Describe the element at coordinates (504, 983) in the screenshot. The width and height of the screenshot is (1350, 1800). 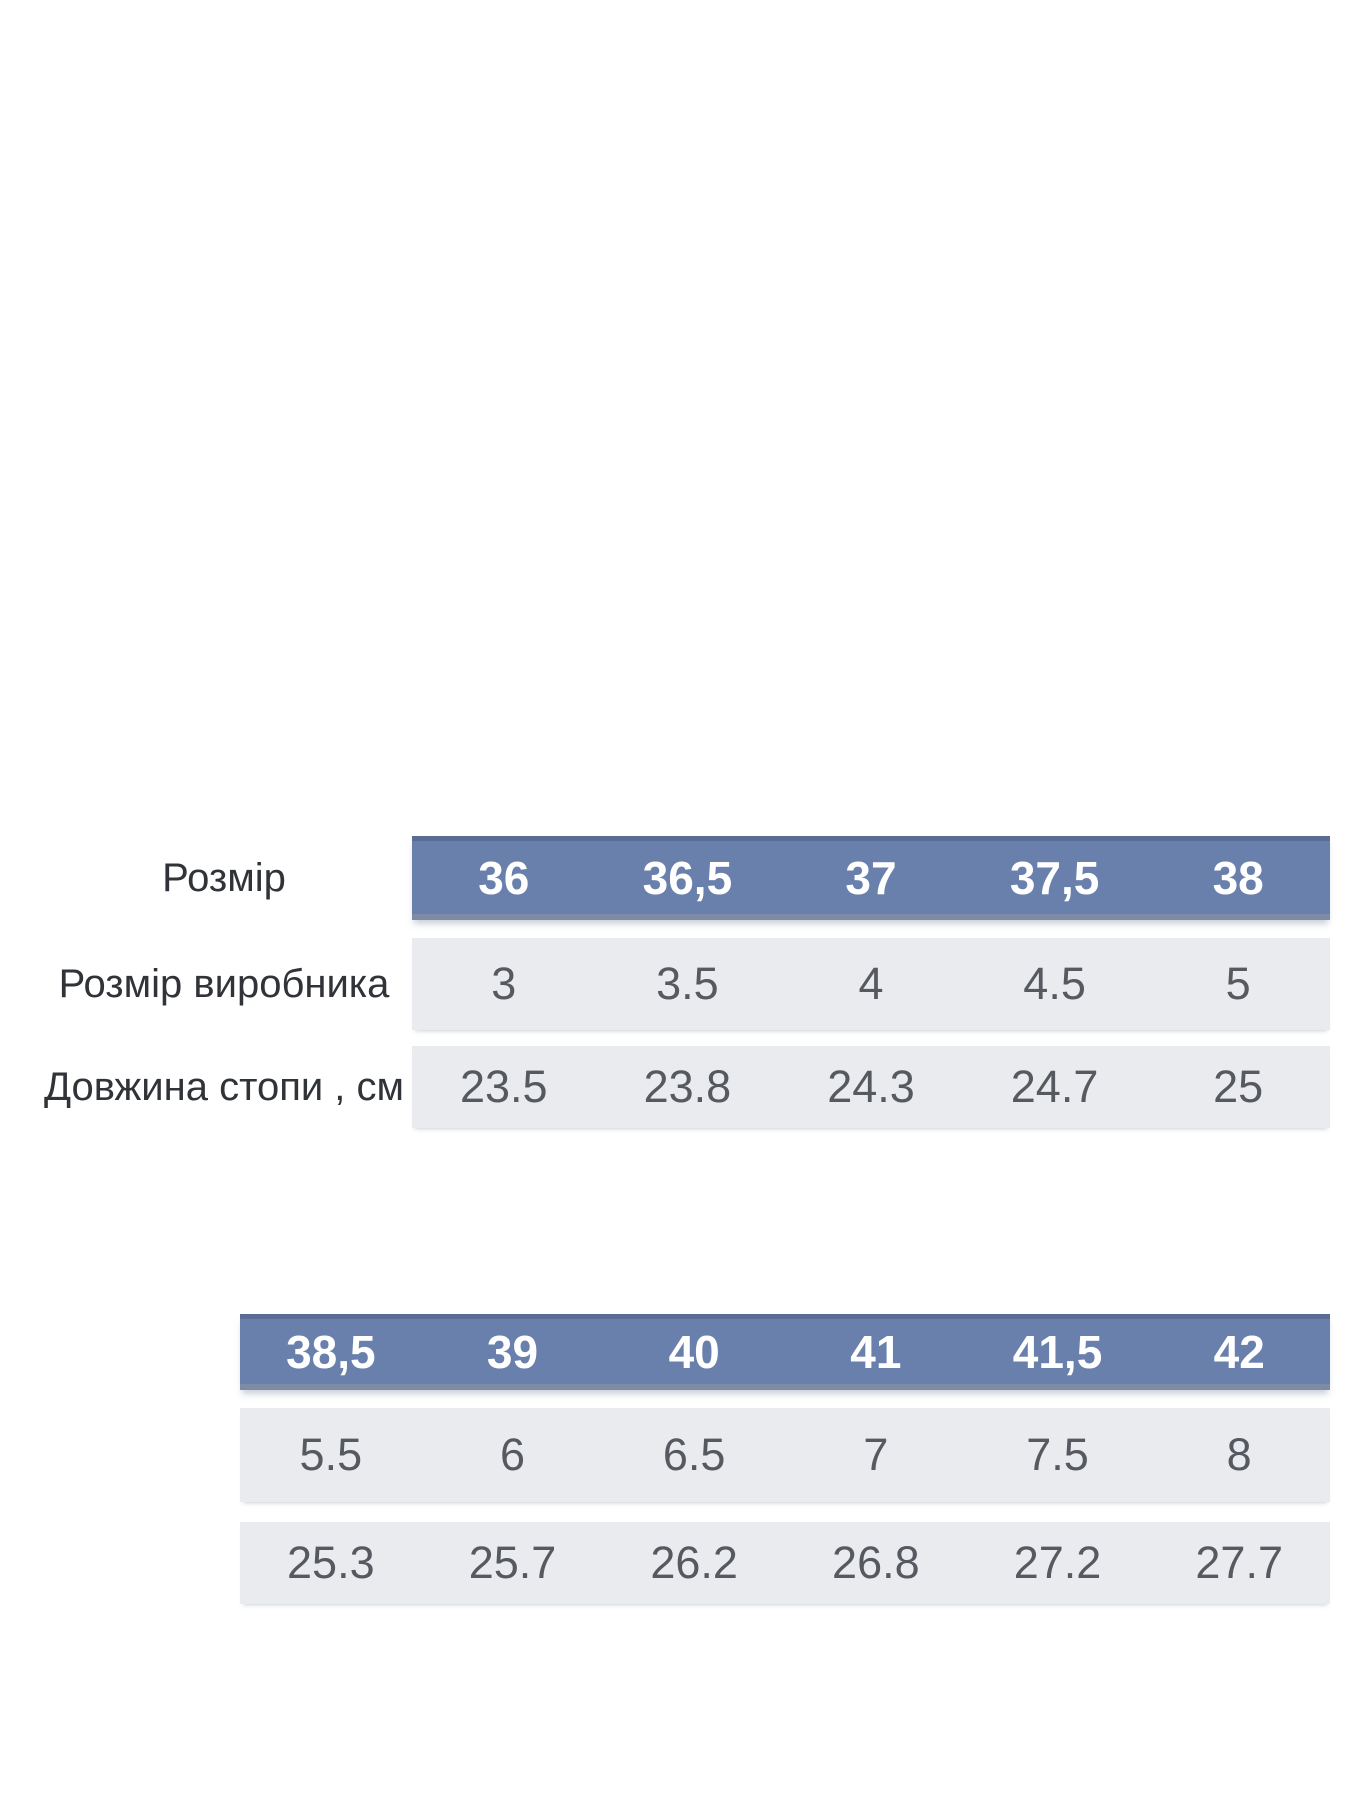
I see `table1-manufacturer-size-cell: 3` at that location.